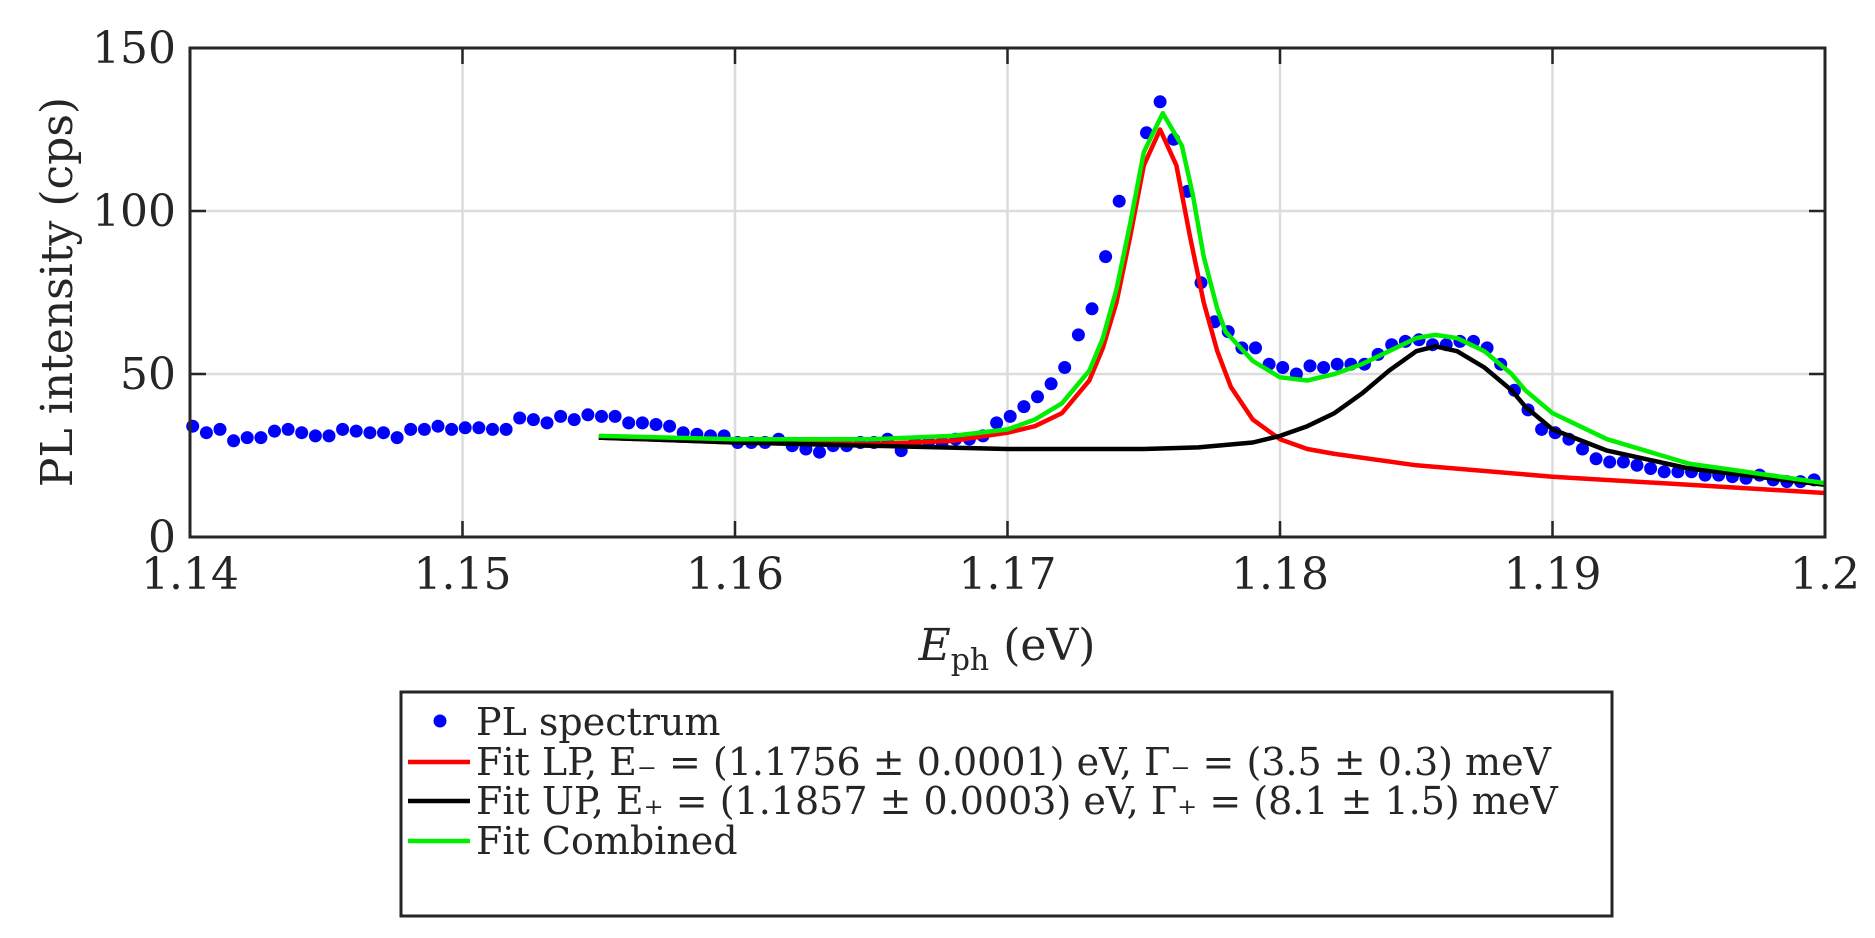 This screenshot has height=938, width=1875. Describe the element at coordinates (134, 293) in the screenshot. I see `y-tick-labels: 0 50 100 150` at that location.